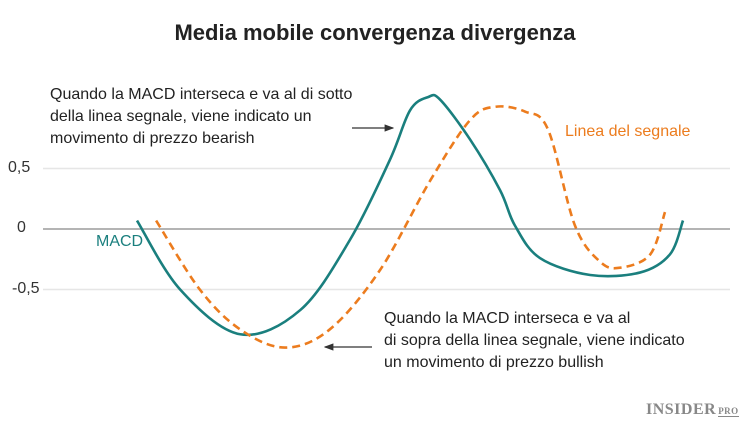  Describe the element at coordinates (375, 32) in the screenshot. I see `chart-title: Media mobile convergenza divergenza` at that location.